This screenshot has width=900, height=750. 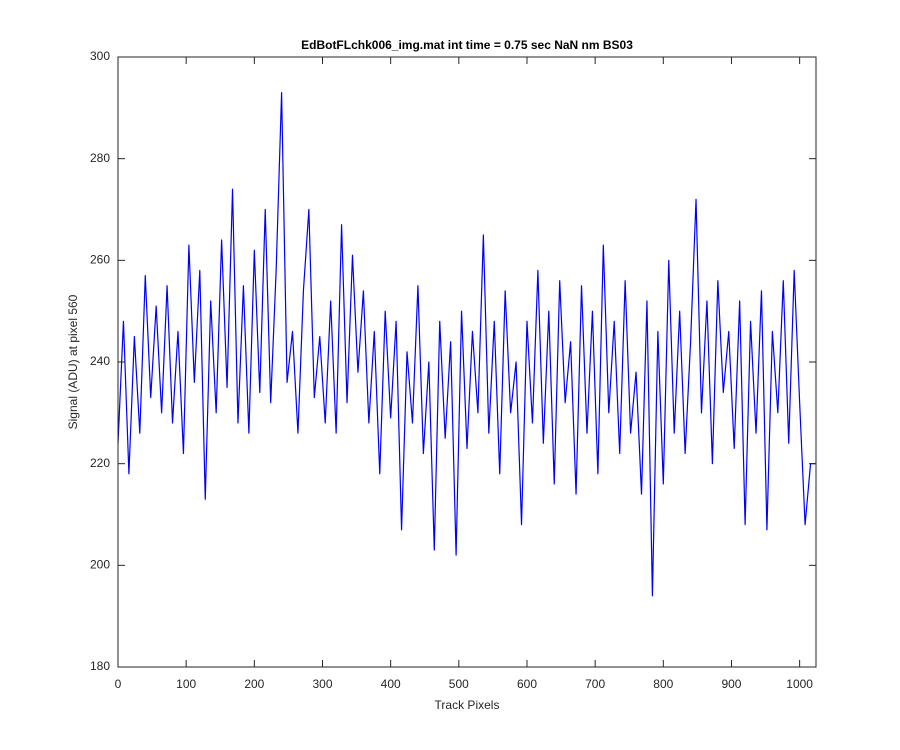 I want to click on x-tick-label: 300, so click(x=322, y=684).